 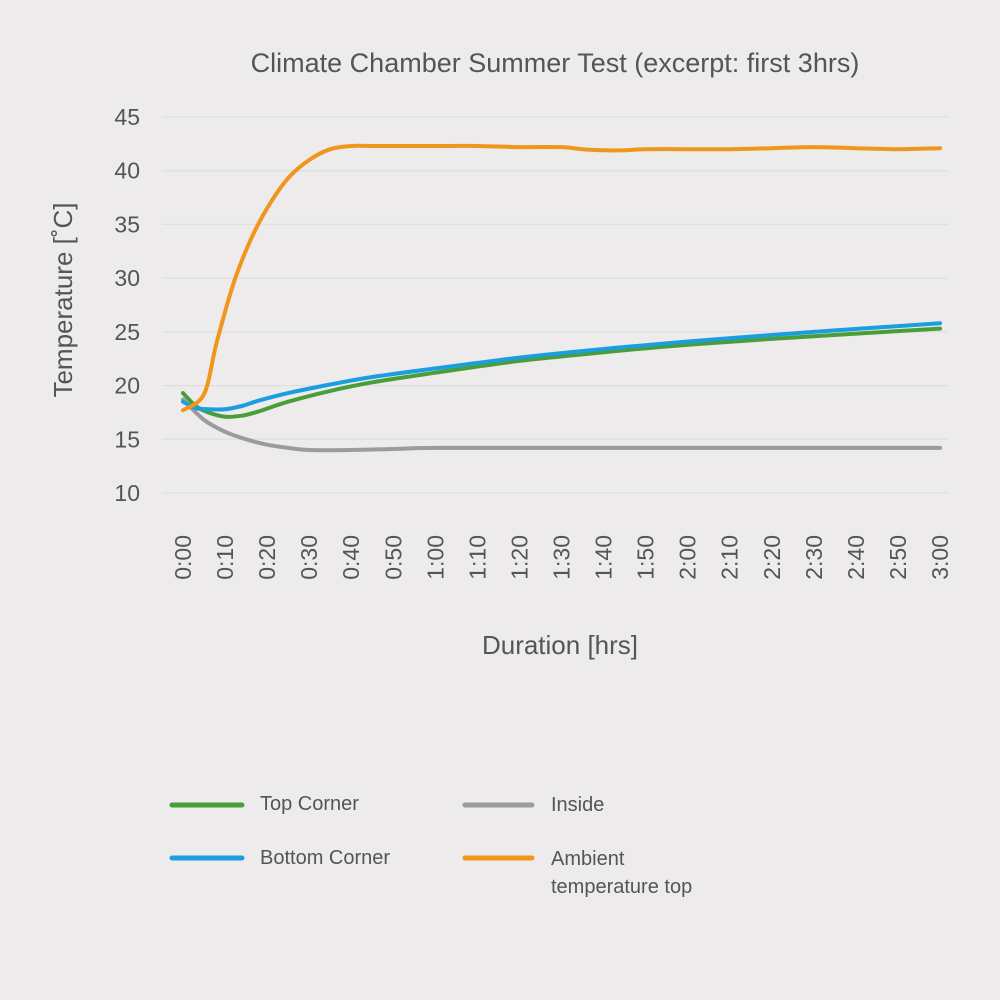 What do you see at coordinates (127, 305) in the screenshot?
I see `y-axis-ticks: 10 15 20 25 30 35 40 45` at bounding box center [127, 305].